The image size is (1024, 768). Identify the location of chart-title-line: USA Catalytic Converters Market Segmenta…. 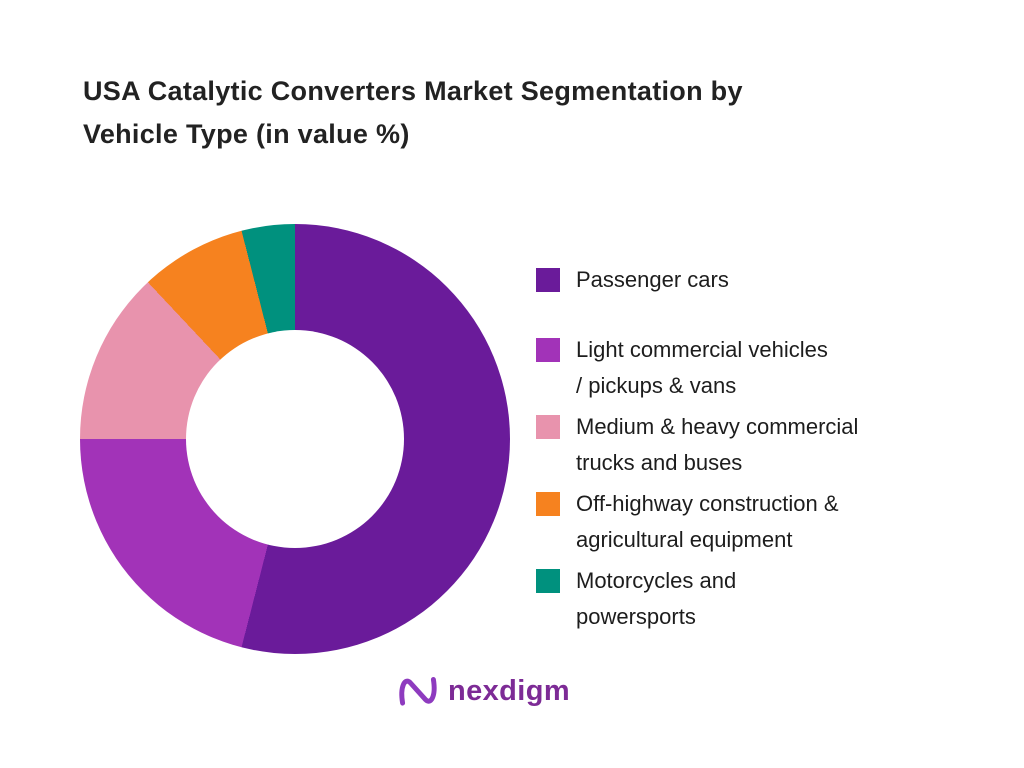
(413, 91).